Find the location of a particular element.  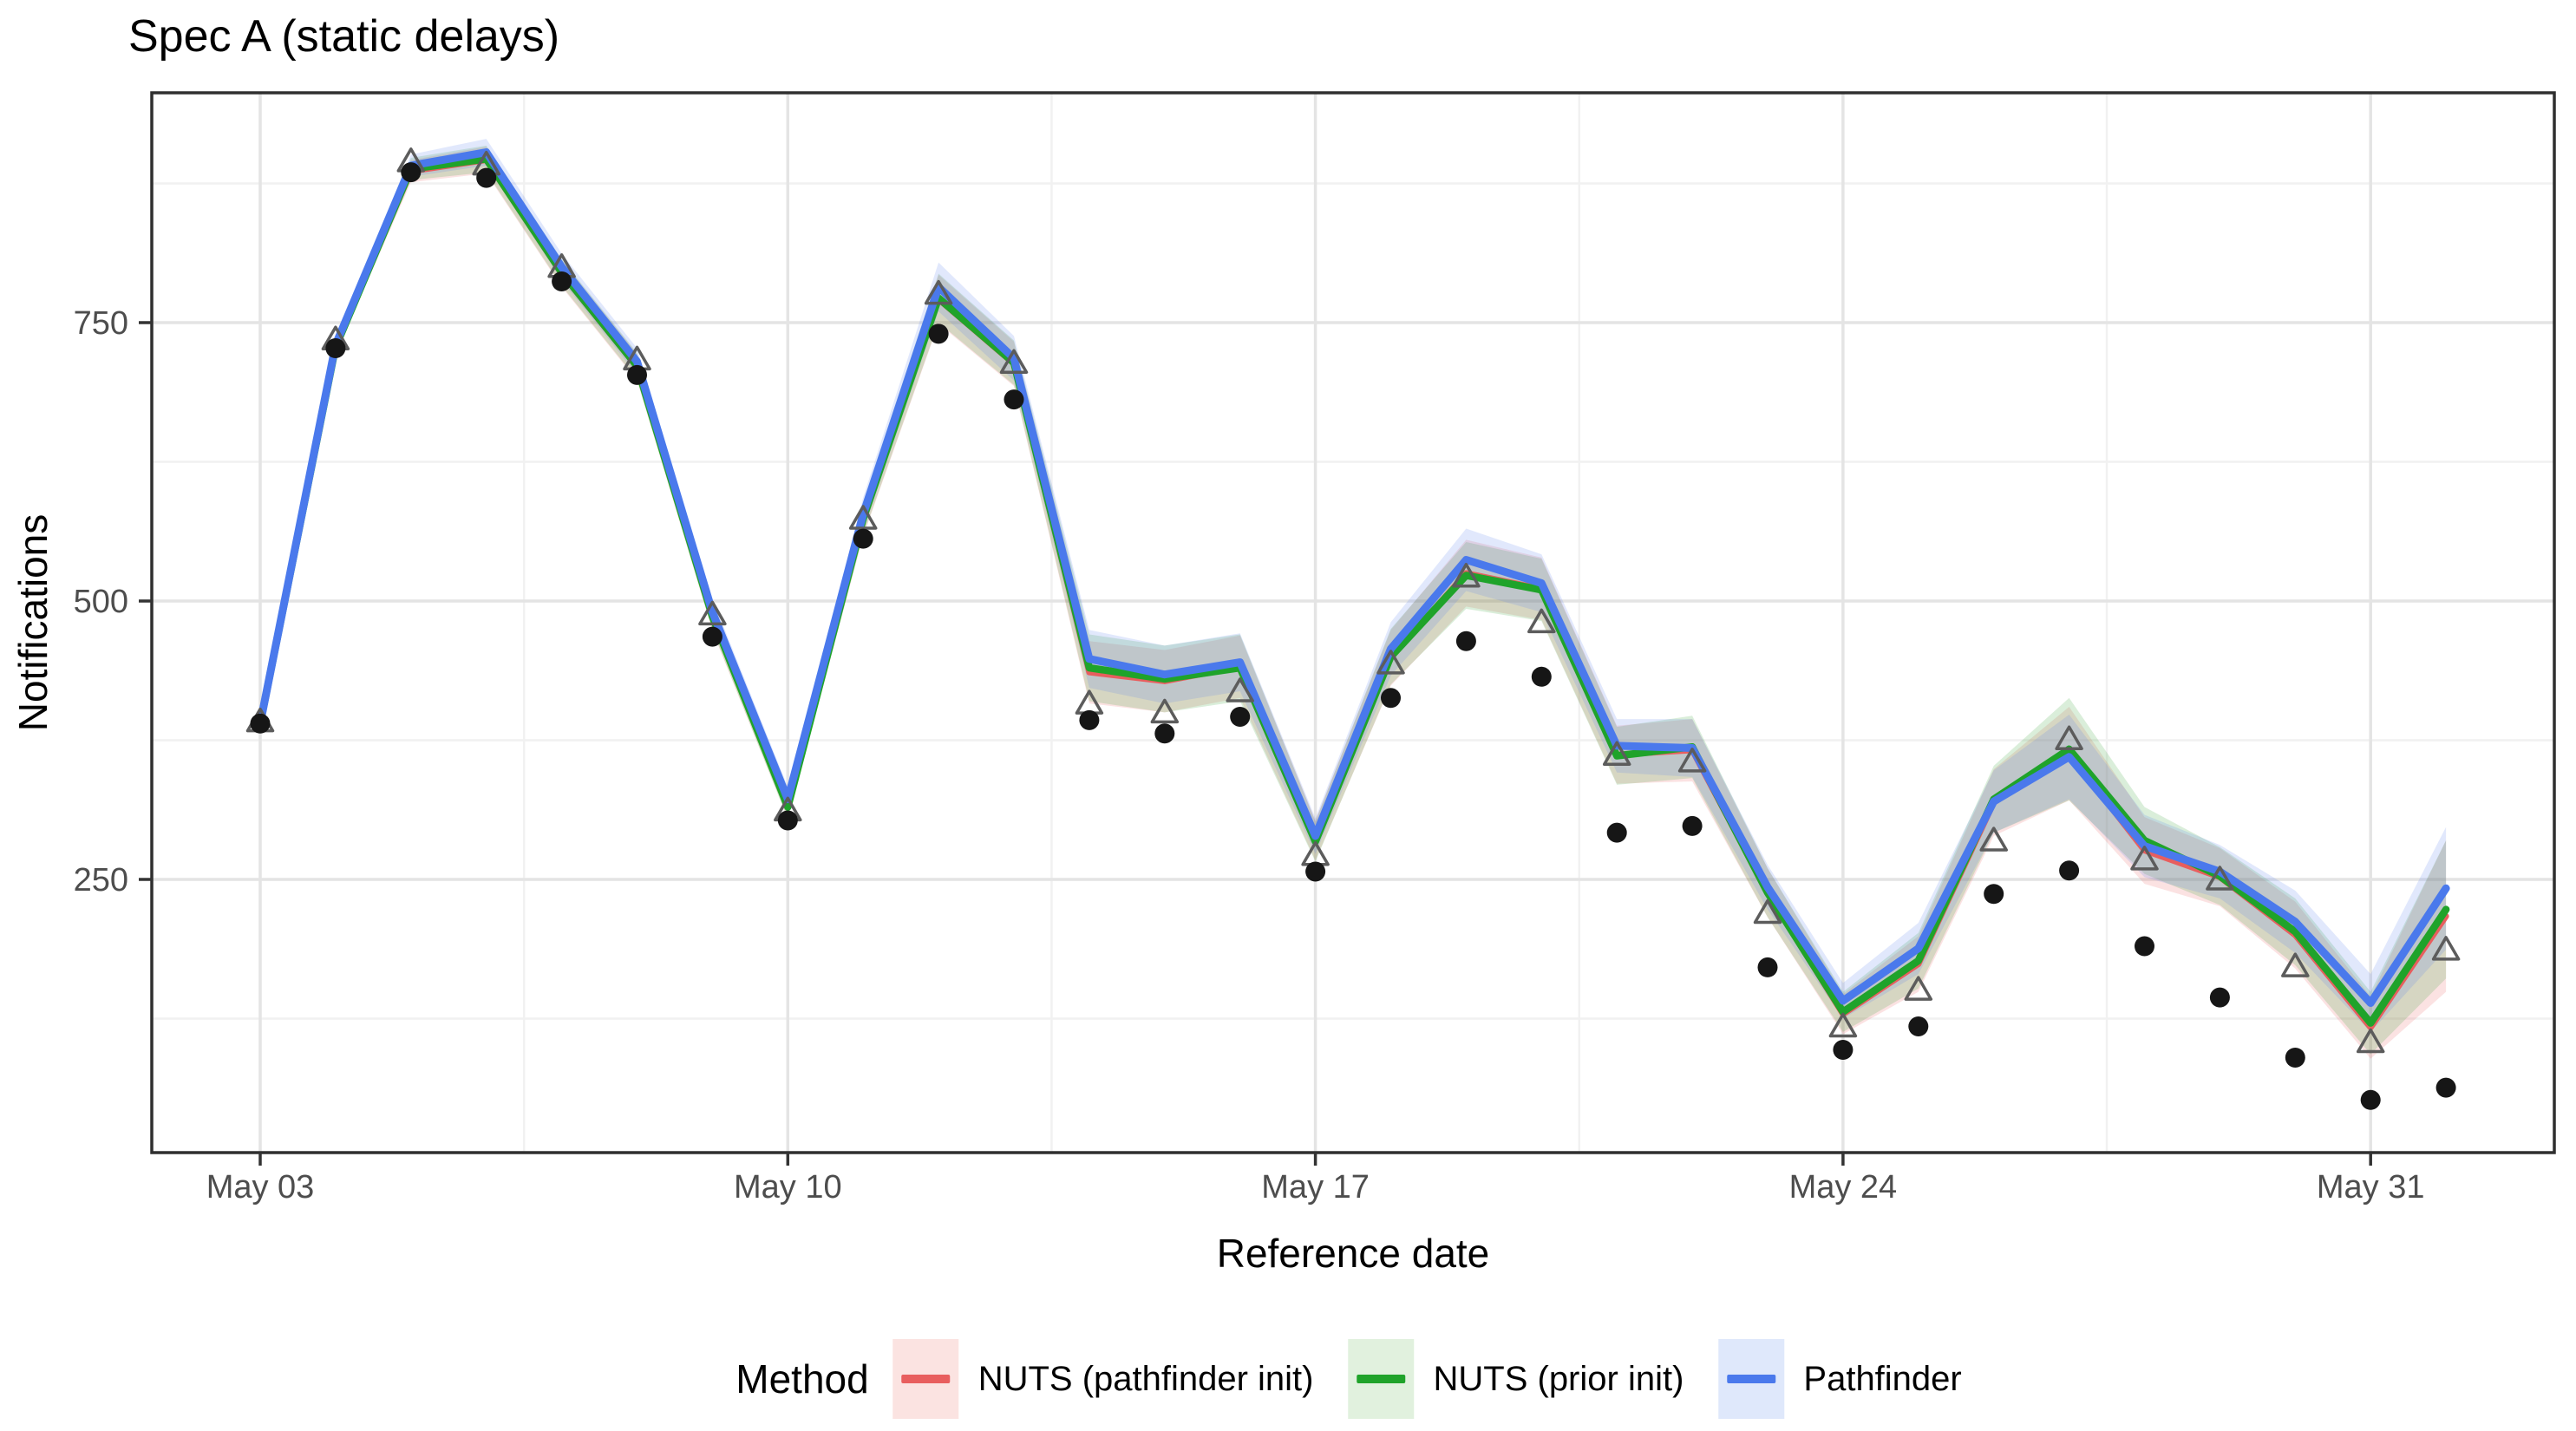

legend-item-nuts-prior-init: NUTS (prior init) is located at coordinates (1516, 1379).